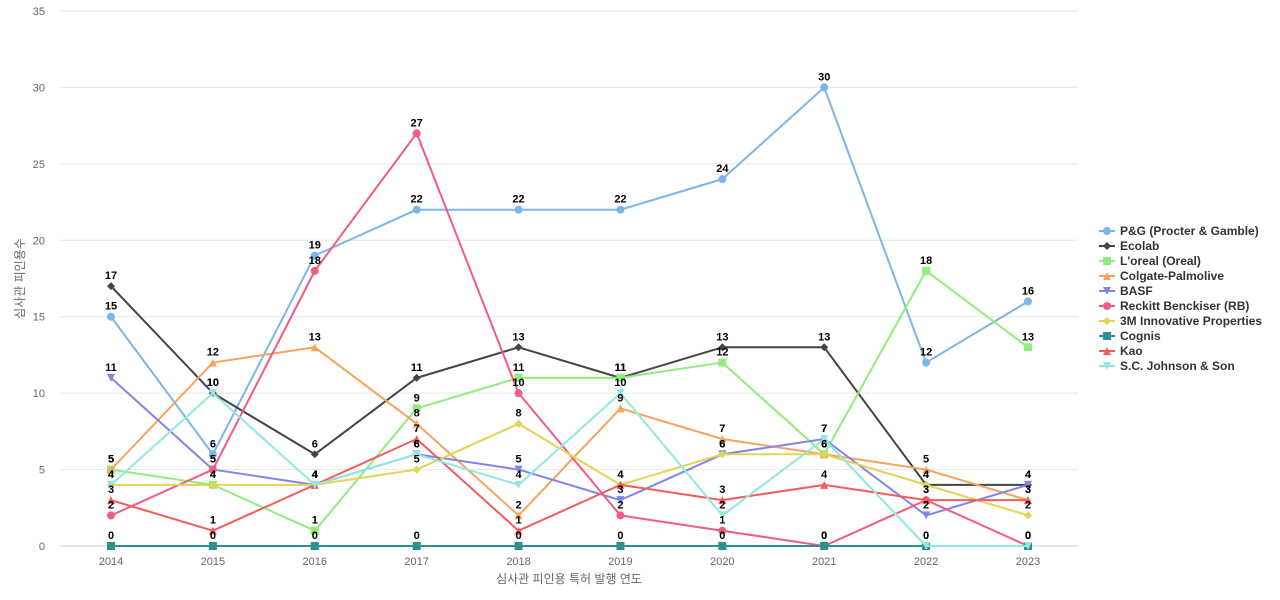 The image size is (1280, 600). I want to click on legend-label: 3M Innovative Properties, so click(1191, 321).